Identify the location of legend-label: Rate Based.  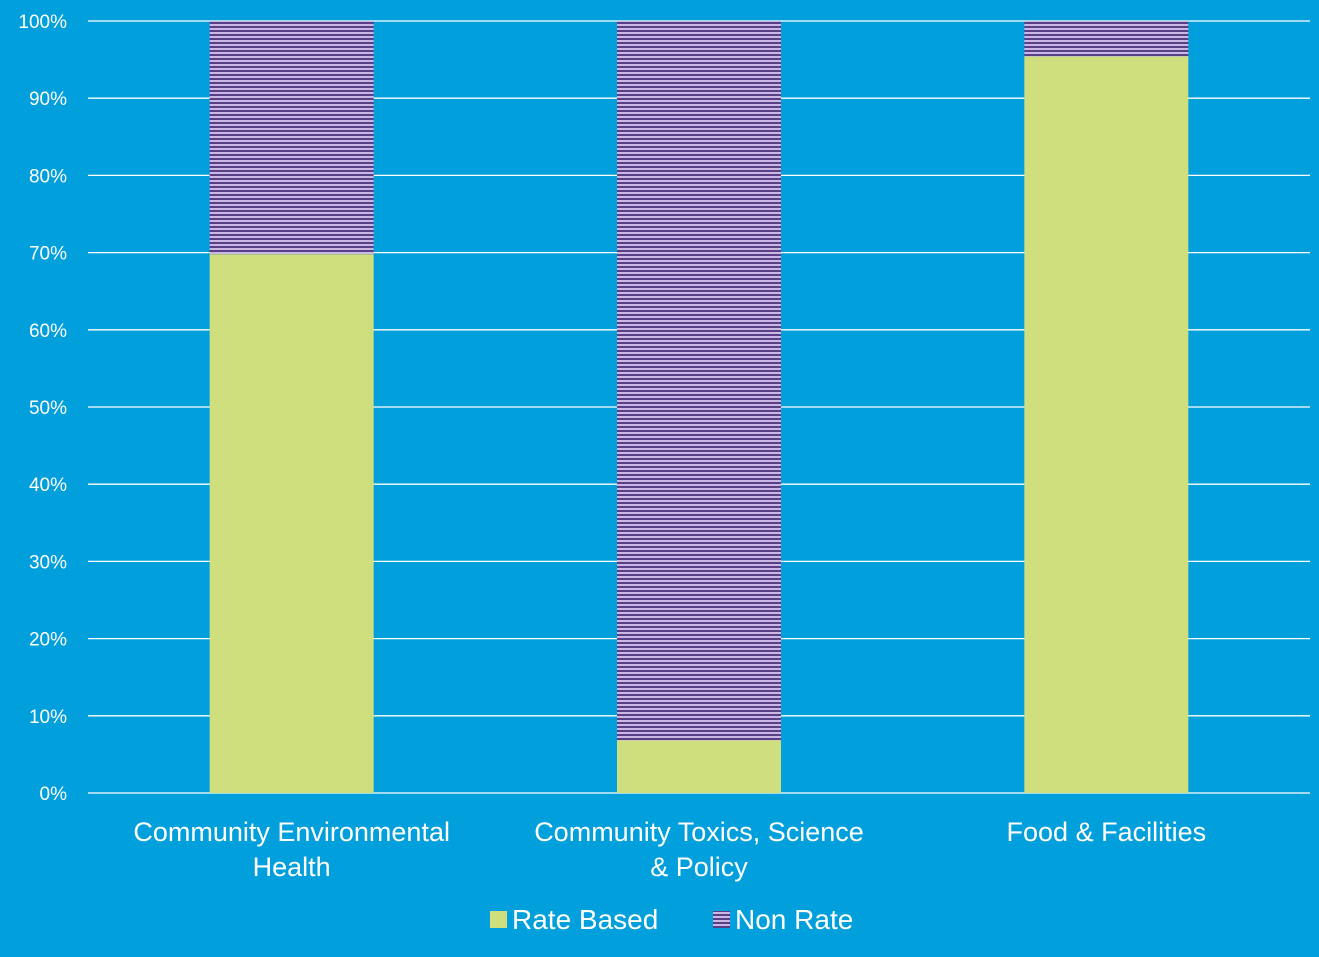
(585, 919).